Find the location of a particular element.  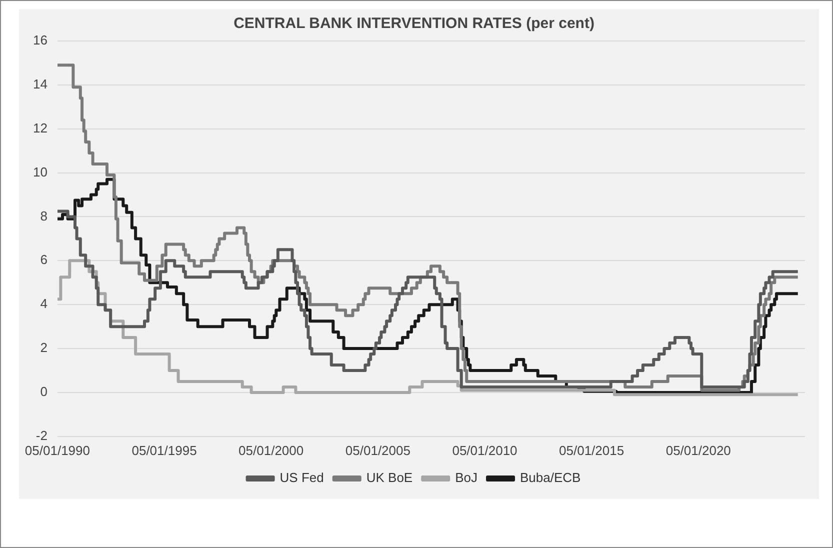

x-tick-label: 05/01/1995 is located at coordinates (164, 450).